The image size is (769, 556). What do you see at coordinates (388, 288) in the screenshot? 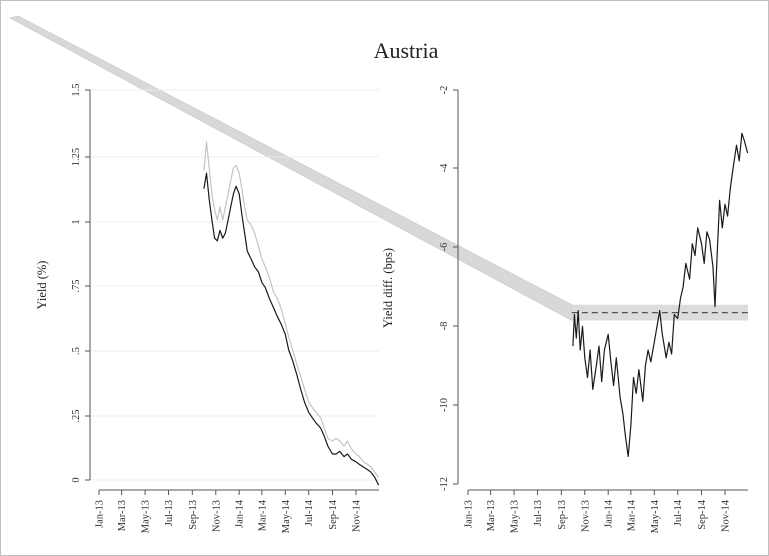
I see `y-axis-label: Yield diff. (bps)` at bounding box center [388, 288].